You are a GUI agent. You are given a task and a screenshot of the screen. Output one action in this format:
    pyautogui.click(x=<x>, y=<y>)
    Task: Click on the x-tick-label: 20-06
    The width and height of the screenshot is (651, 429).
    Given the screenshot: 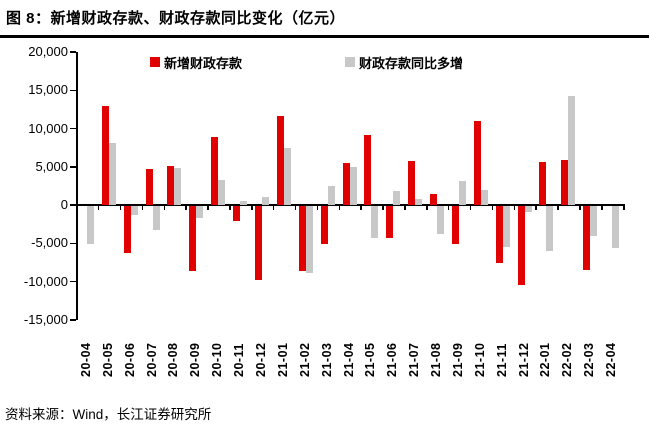 What is the action you would take?
    pyautogui.click(x=129, y=359)
    